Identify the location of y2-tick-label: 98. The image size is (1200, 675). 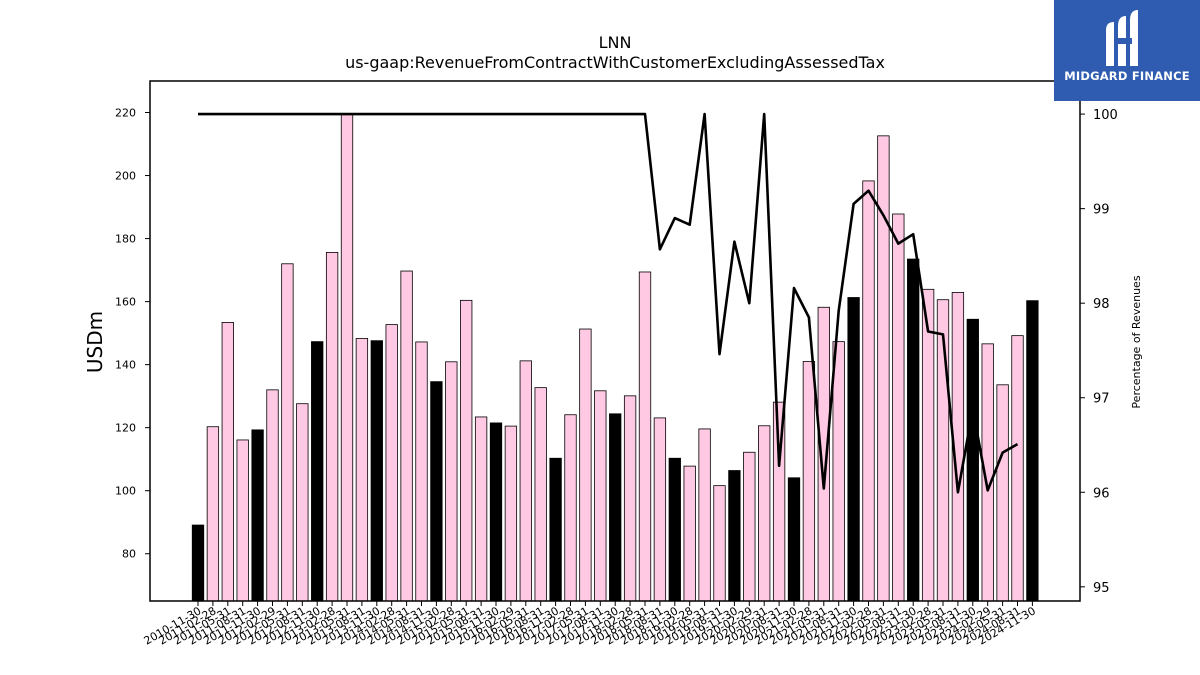
(1101, 304).